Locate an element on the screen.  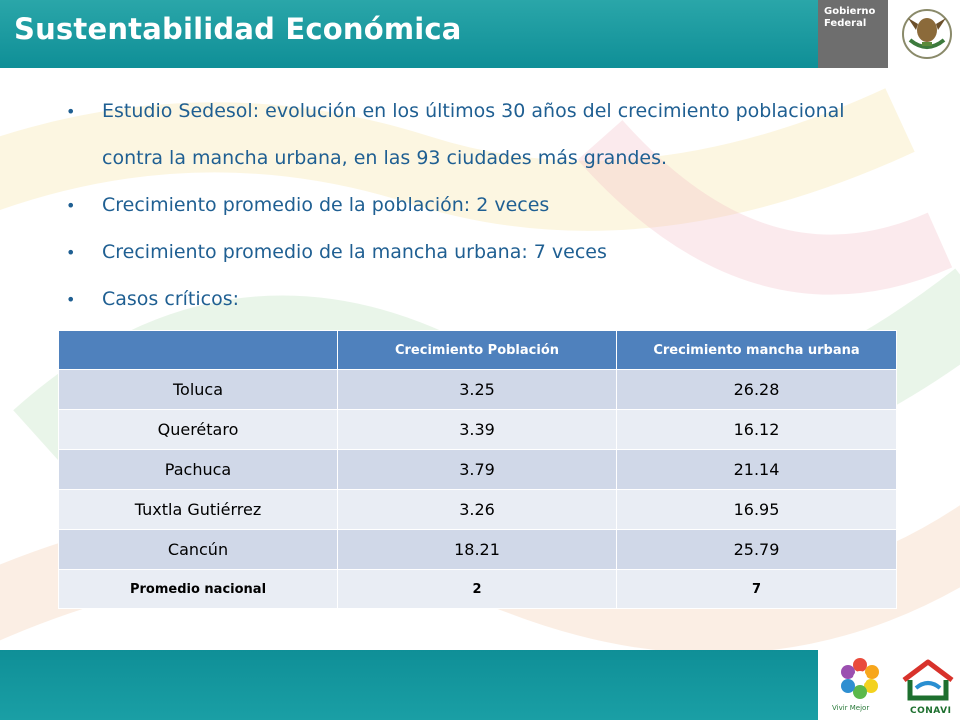
population-cell: 3.26 is located at coordinates (477, 509).